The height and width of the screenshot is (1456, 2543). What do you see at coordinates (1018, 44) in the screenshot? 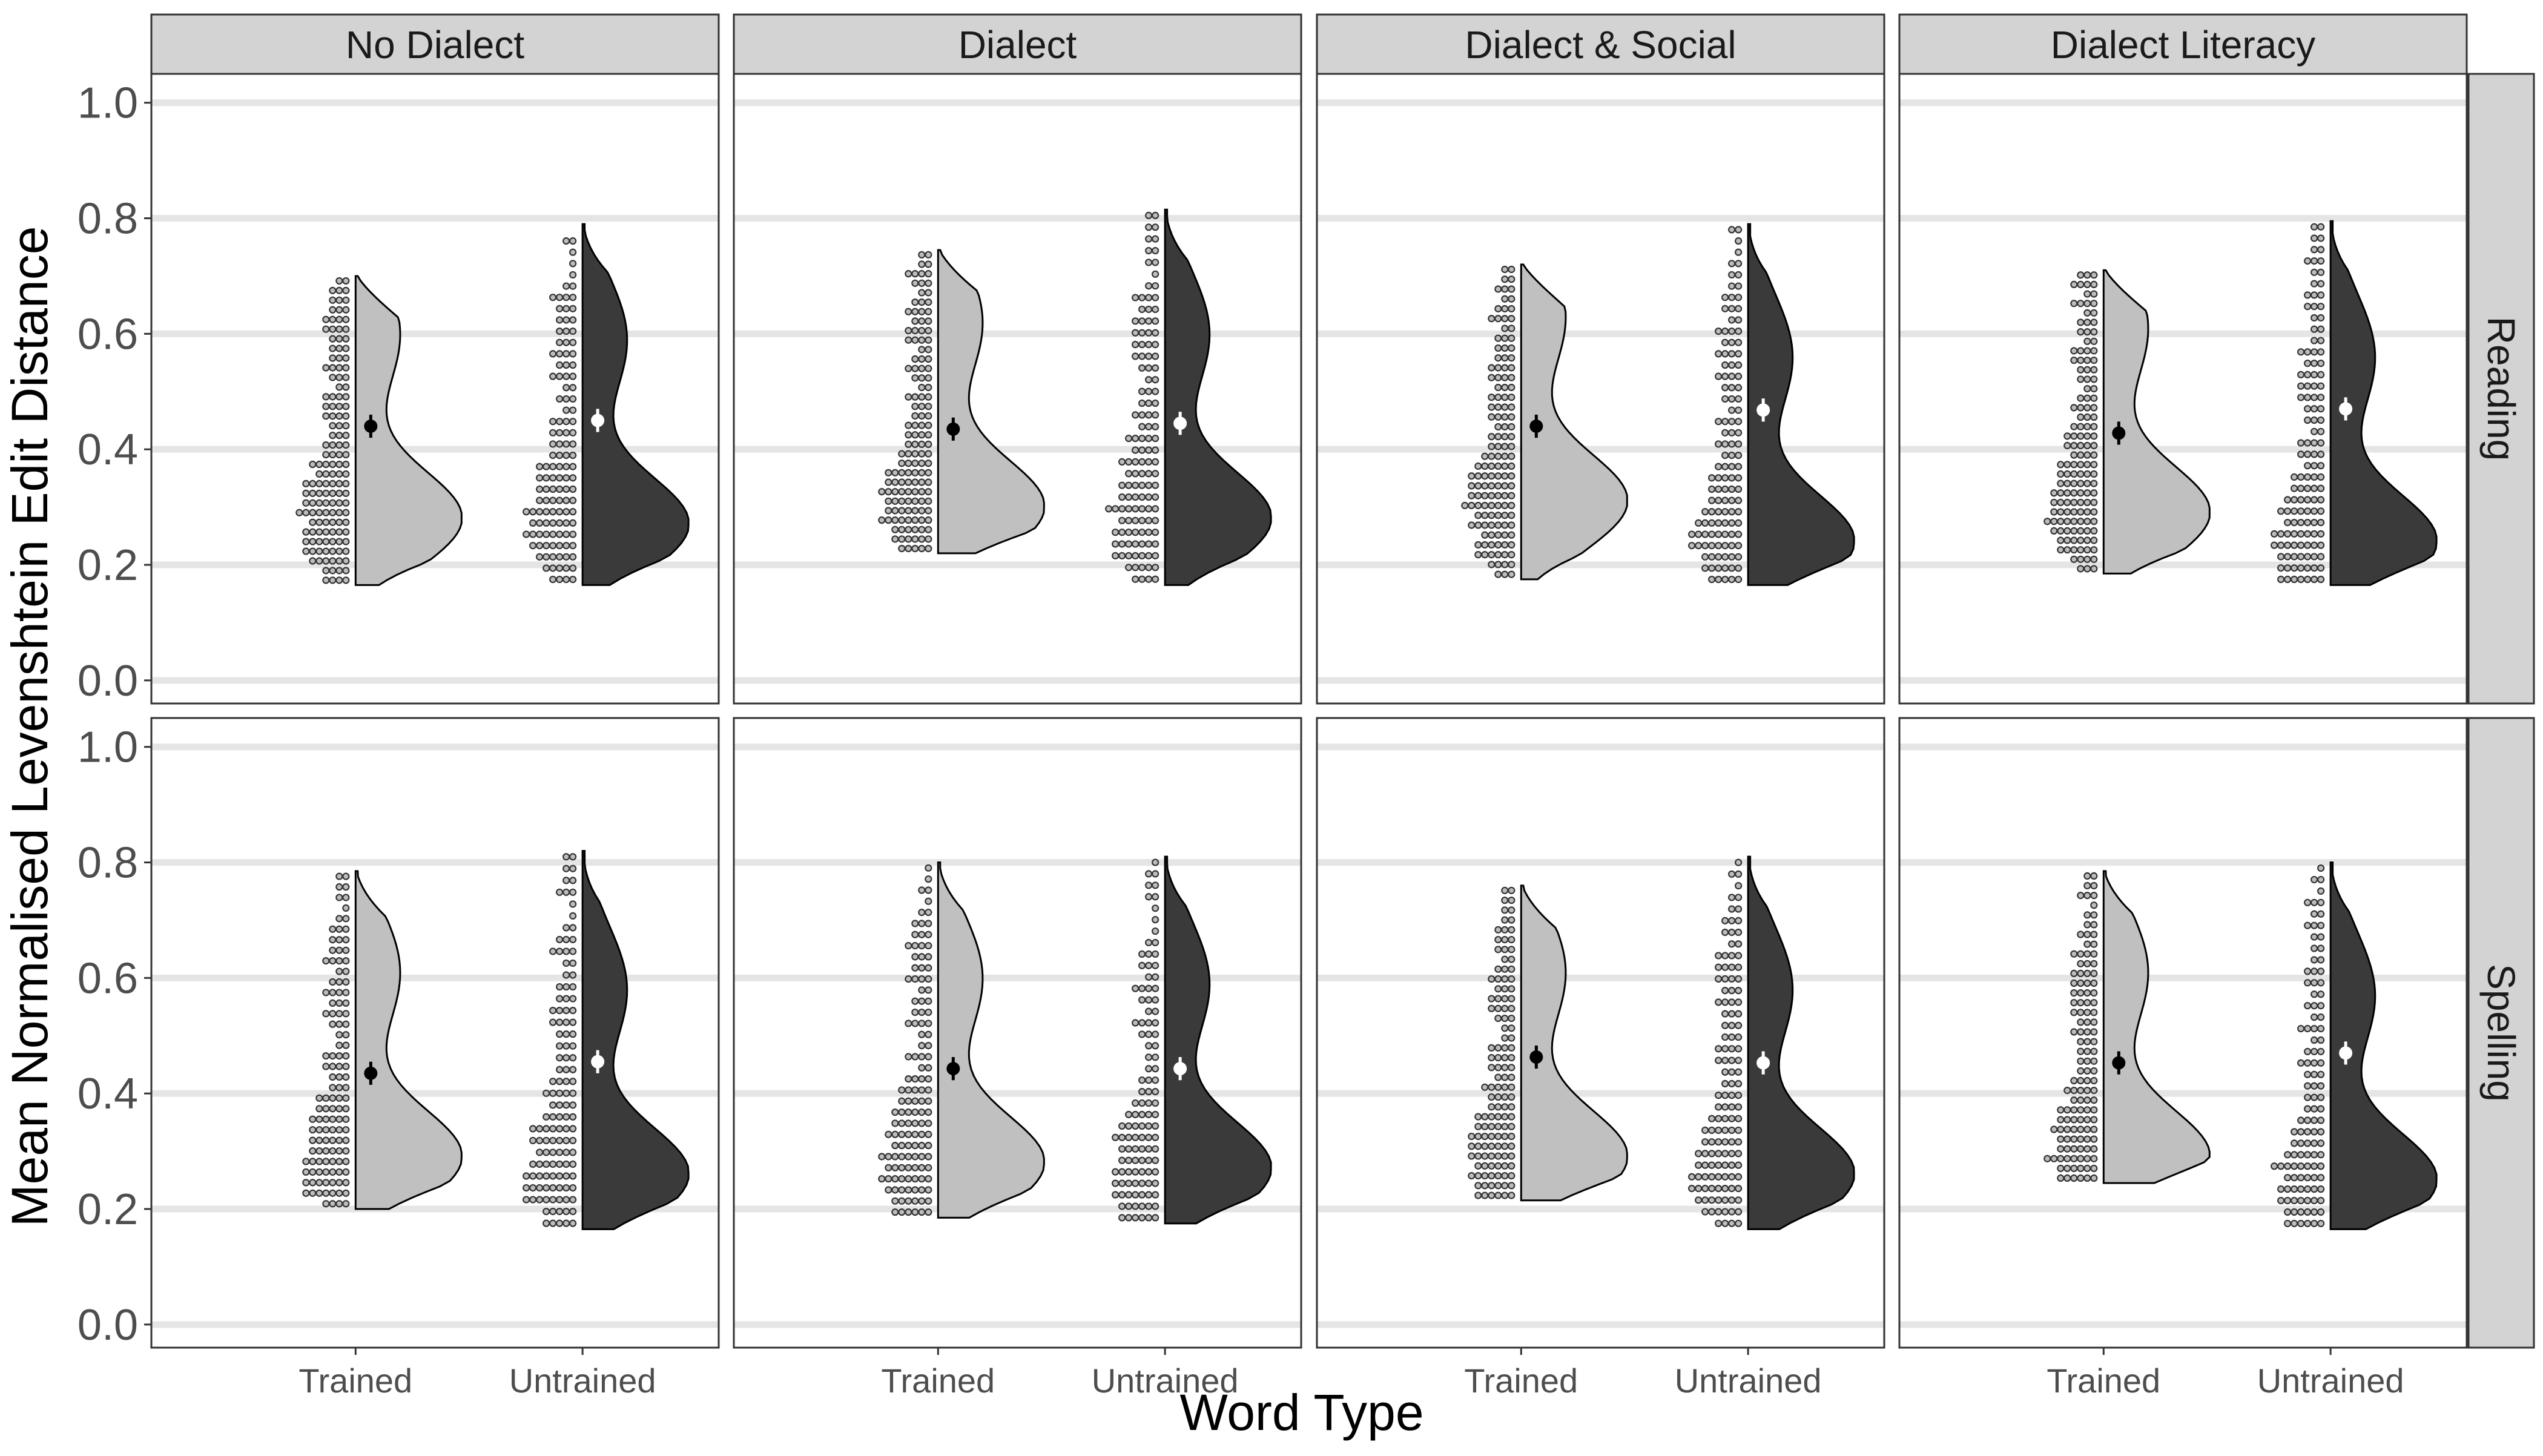
I see `facet-strip-dialect` at bounding box center [1018, 44].